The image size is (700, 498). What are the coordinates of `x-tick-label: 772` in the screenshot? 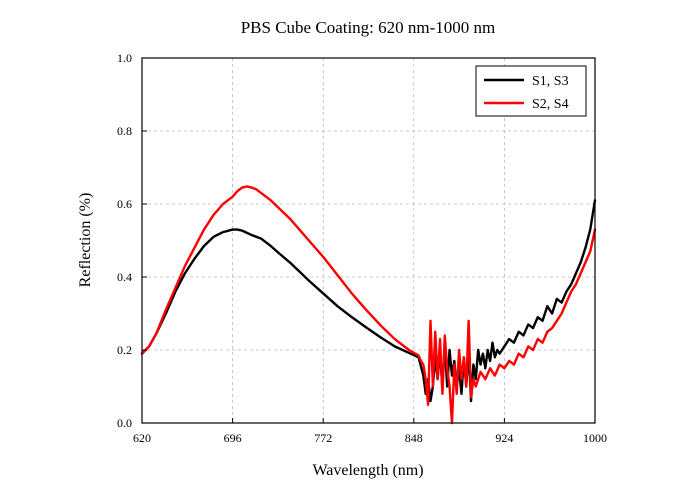 It's located at (323, 438).